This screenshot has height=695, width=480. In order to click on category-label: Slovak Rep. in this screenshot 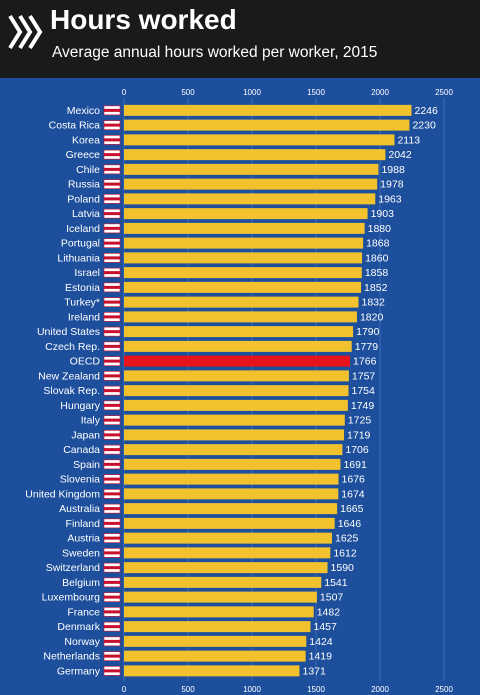, I will do `click(71, 391)`.